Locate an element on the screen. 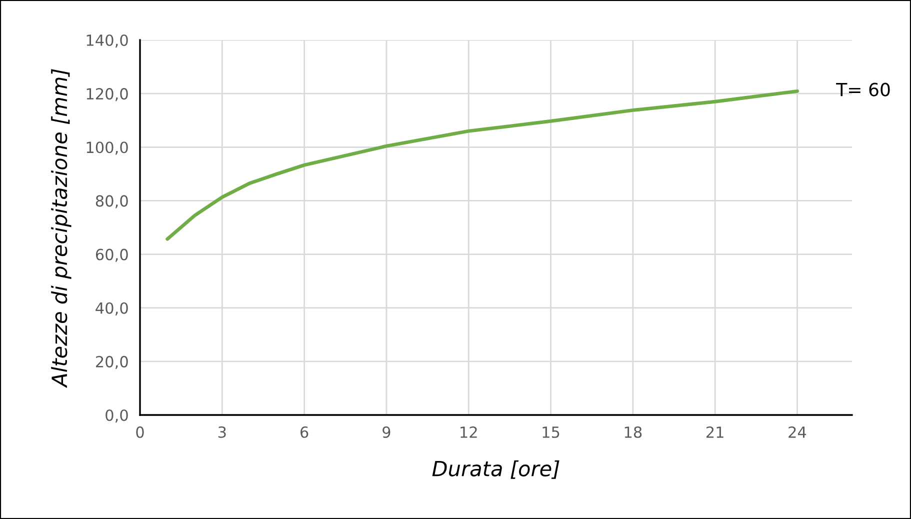 The height and width of the screenshot is (519, 911). x-tick-label: 21 is located at coordinates (715, 432).